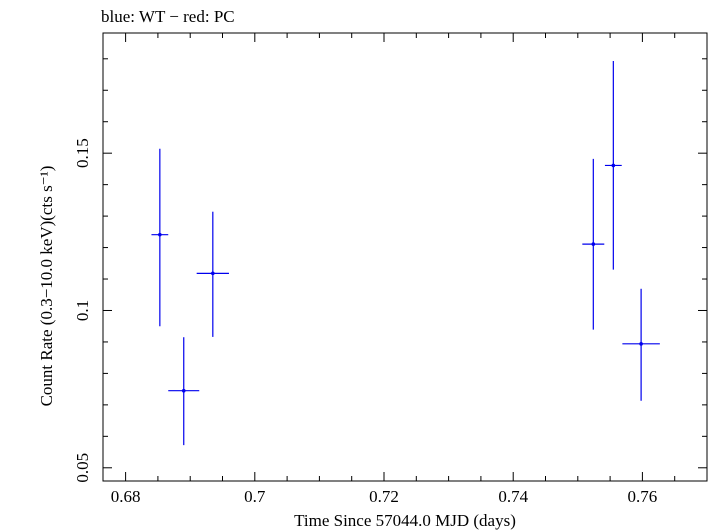 The height and width of the screenshot is (532, 709). What do you see at coordinates (255, 496) in the screenshot?
I see `x-tick-label: 0.7` at bounding box center [255, 496].